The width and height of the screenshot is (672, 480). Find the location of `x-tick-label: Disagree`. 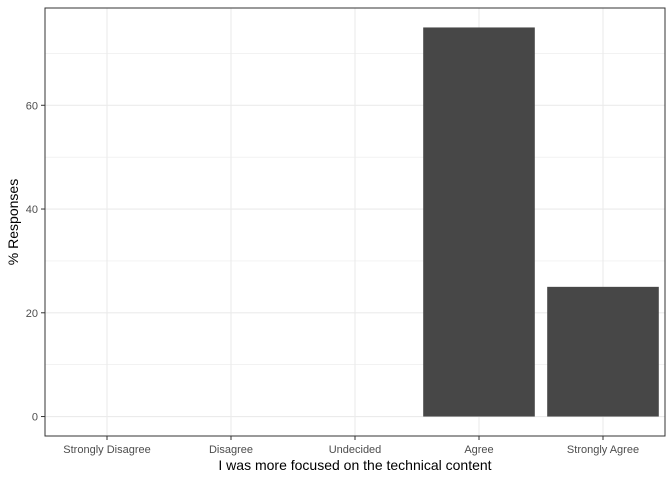

x-tick-label: Disagree is located at coordinates (231, 450).